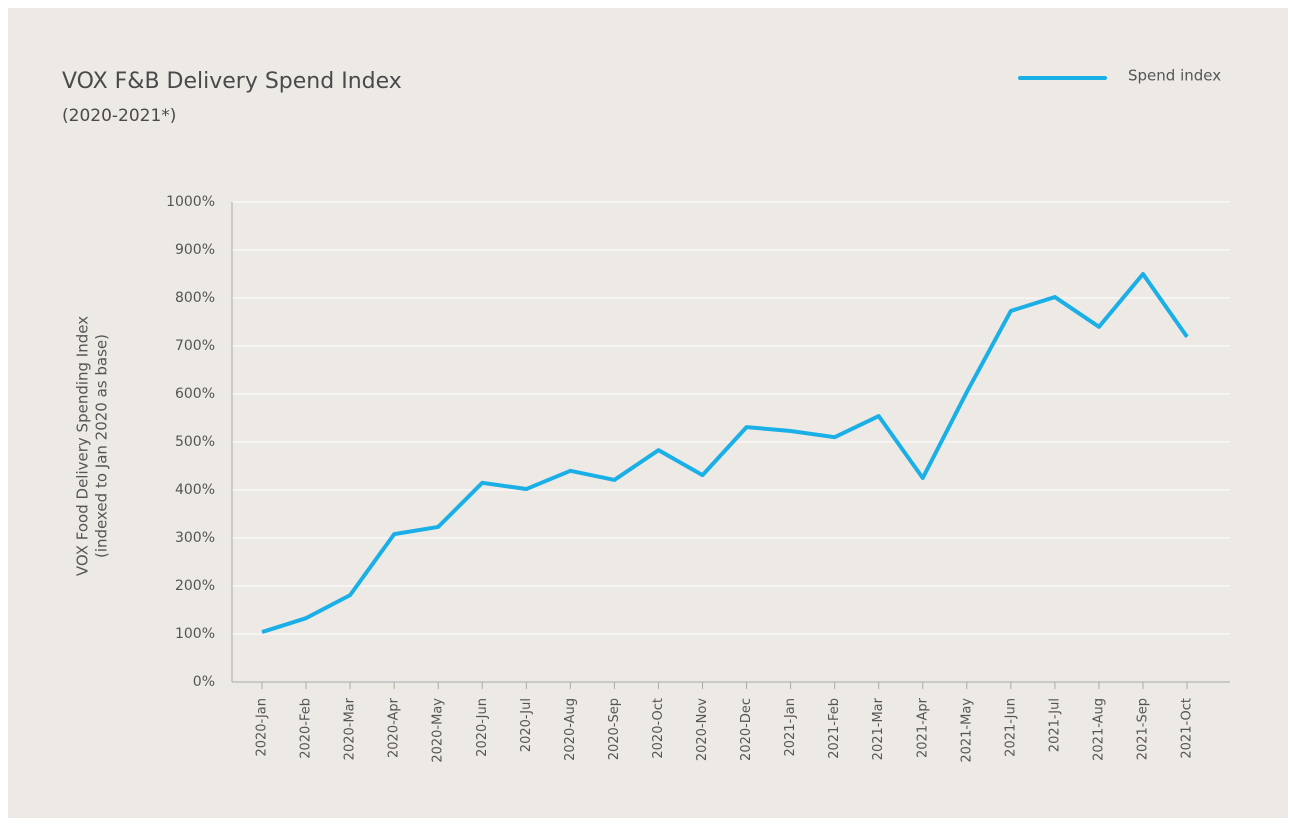 Image resolution: width=1291 pixels, height=826 pixels. Describe the element at coordinates (438, 730) in the screenshot. I see `x-tick-label: 2020-May` at that location.